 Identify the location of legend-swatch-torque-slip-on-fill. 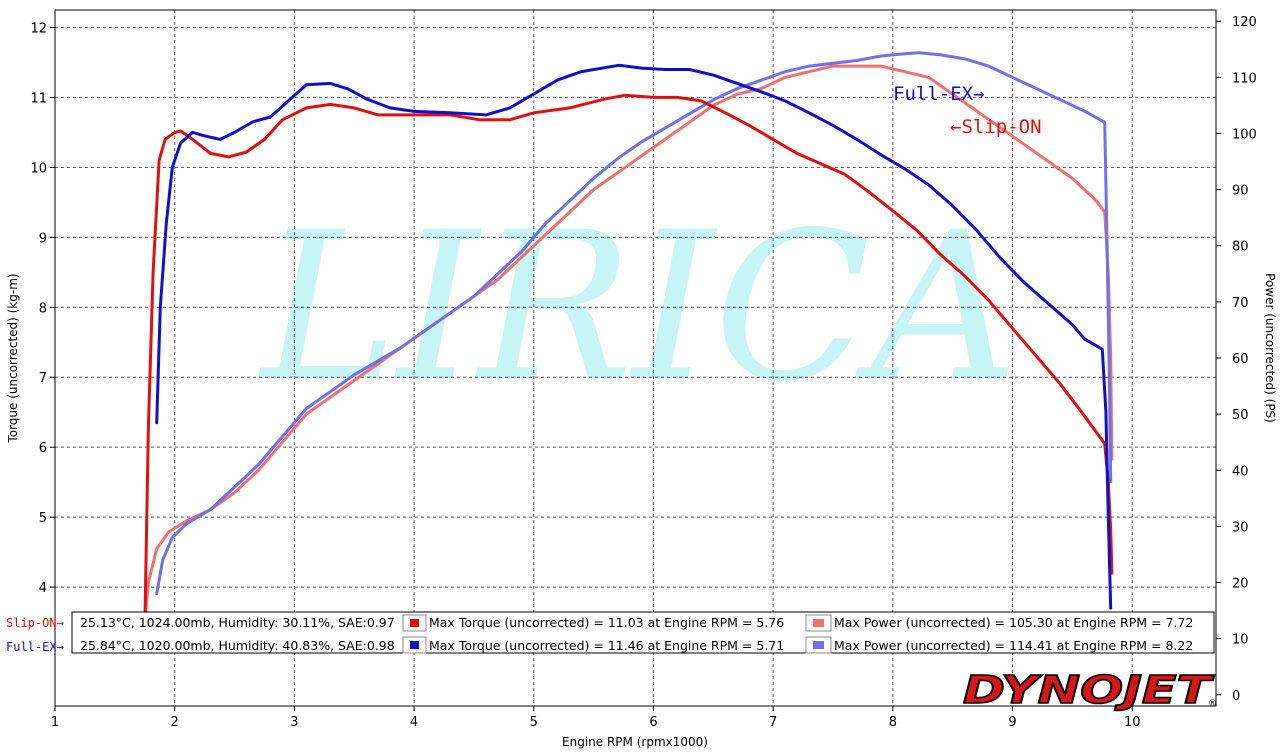
(414, 623).